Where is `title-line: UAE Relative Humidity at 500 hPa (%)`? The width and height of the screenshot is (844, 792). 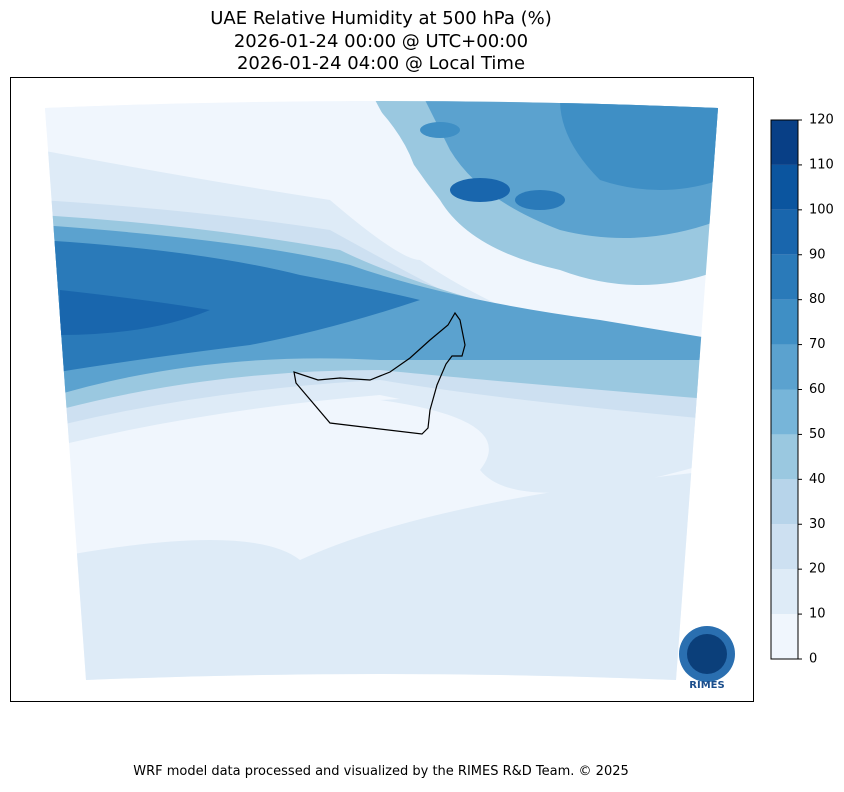 title-line: UAE Relative Humidity at 500 hPa (%) is located at coordinates (380, 18).